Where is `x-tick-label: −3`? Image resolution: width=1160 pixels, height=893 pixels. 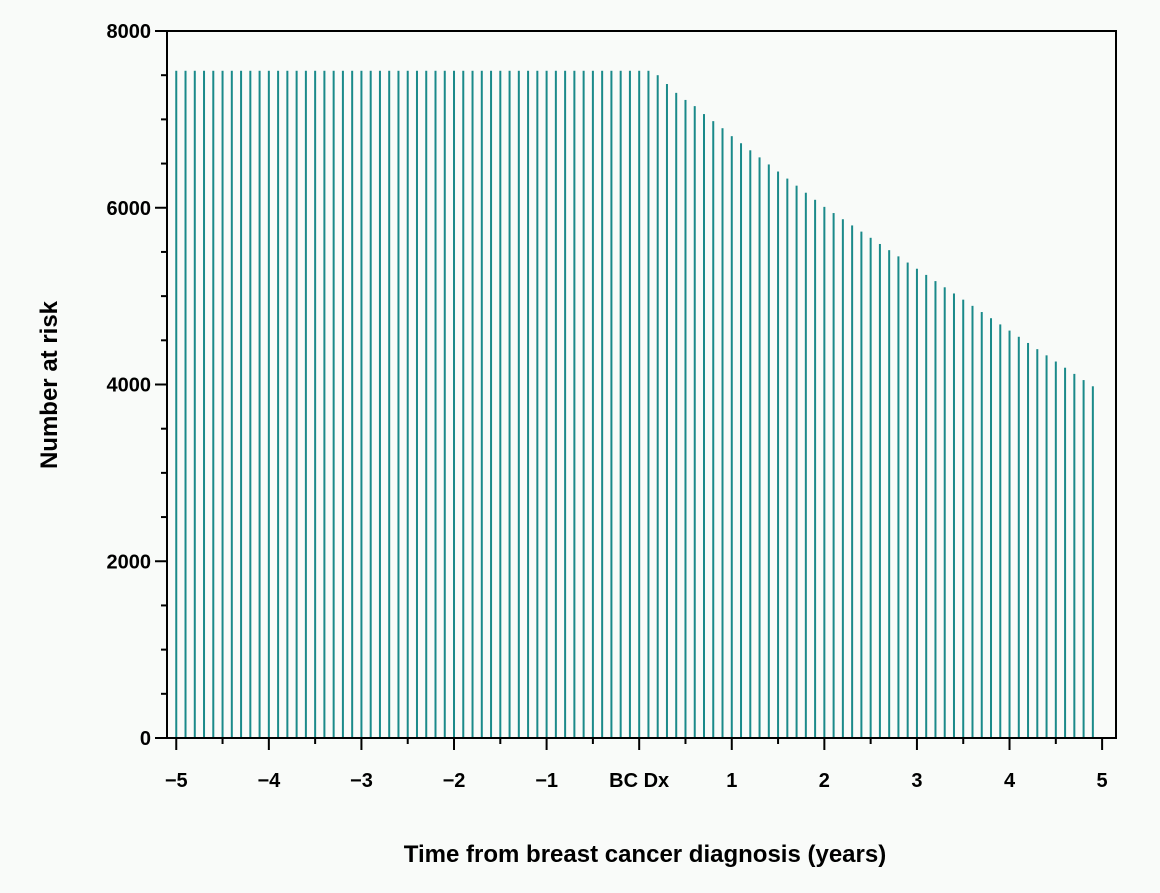 x-tick-label: −3 is located at coordinates (361, 781).